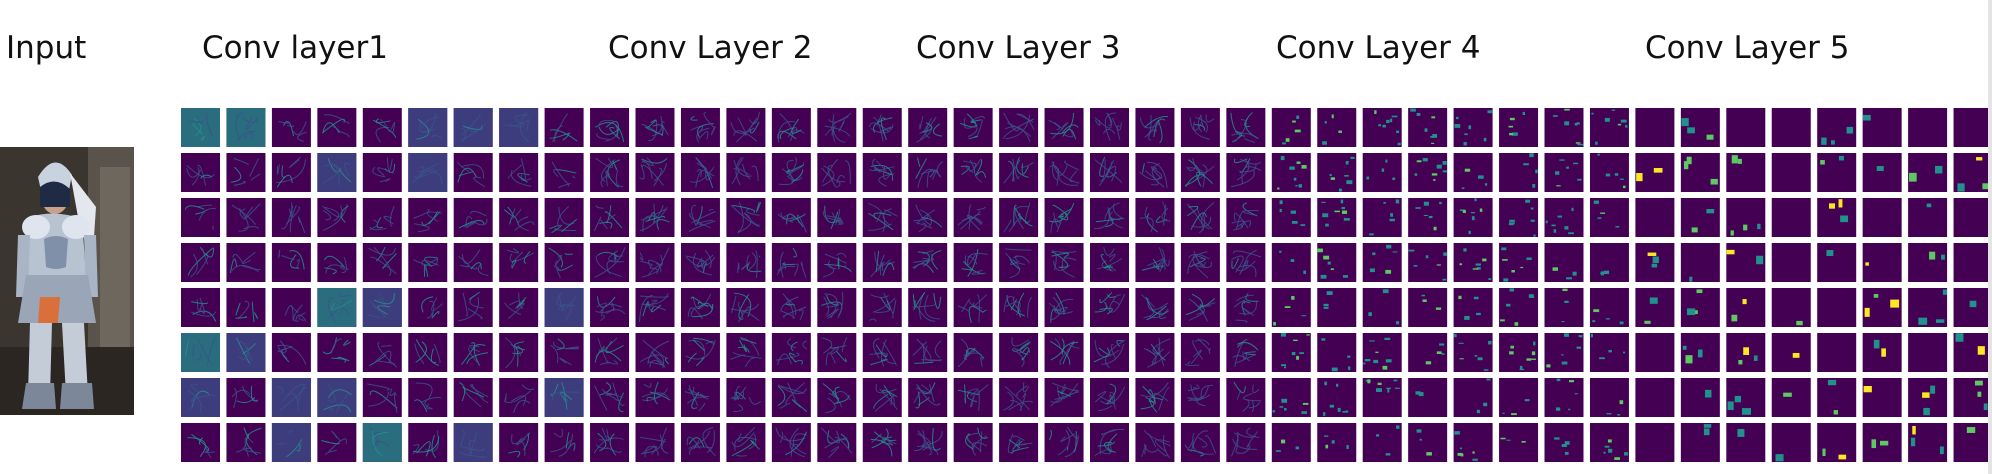 The height and width of the screenshot is (474, 1992). What do you see at coordinates (710, 48) in the screenshot?
I see `title-conv-layer-2: Conv Layer 2` at bounding box center [710, 48].